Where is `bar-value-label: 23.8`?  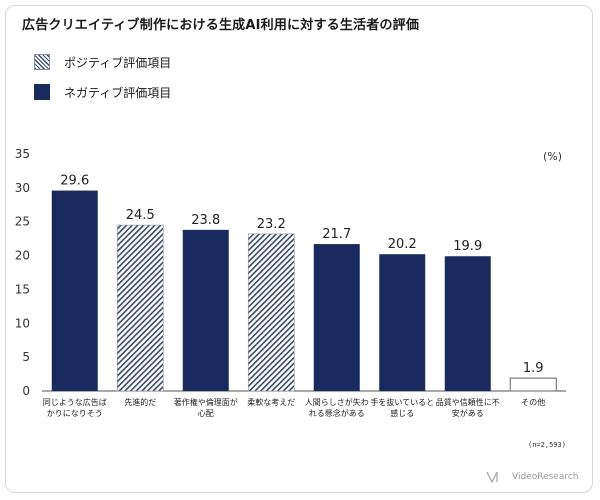
bar-value-label: 23.8 is located at coordinates (205, 220).